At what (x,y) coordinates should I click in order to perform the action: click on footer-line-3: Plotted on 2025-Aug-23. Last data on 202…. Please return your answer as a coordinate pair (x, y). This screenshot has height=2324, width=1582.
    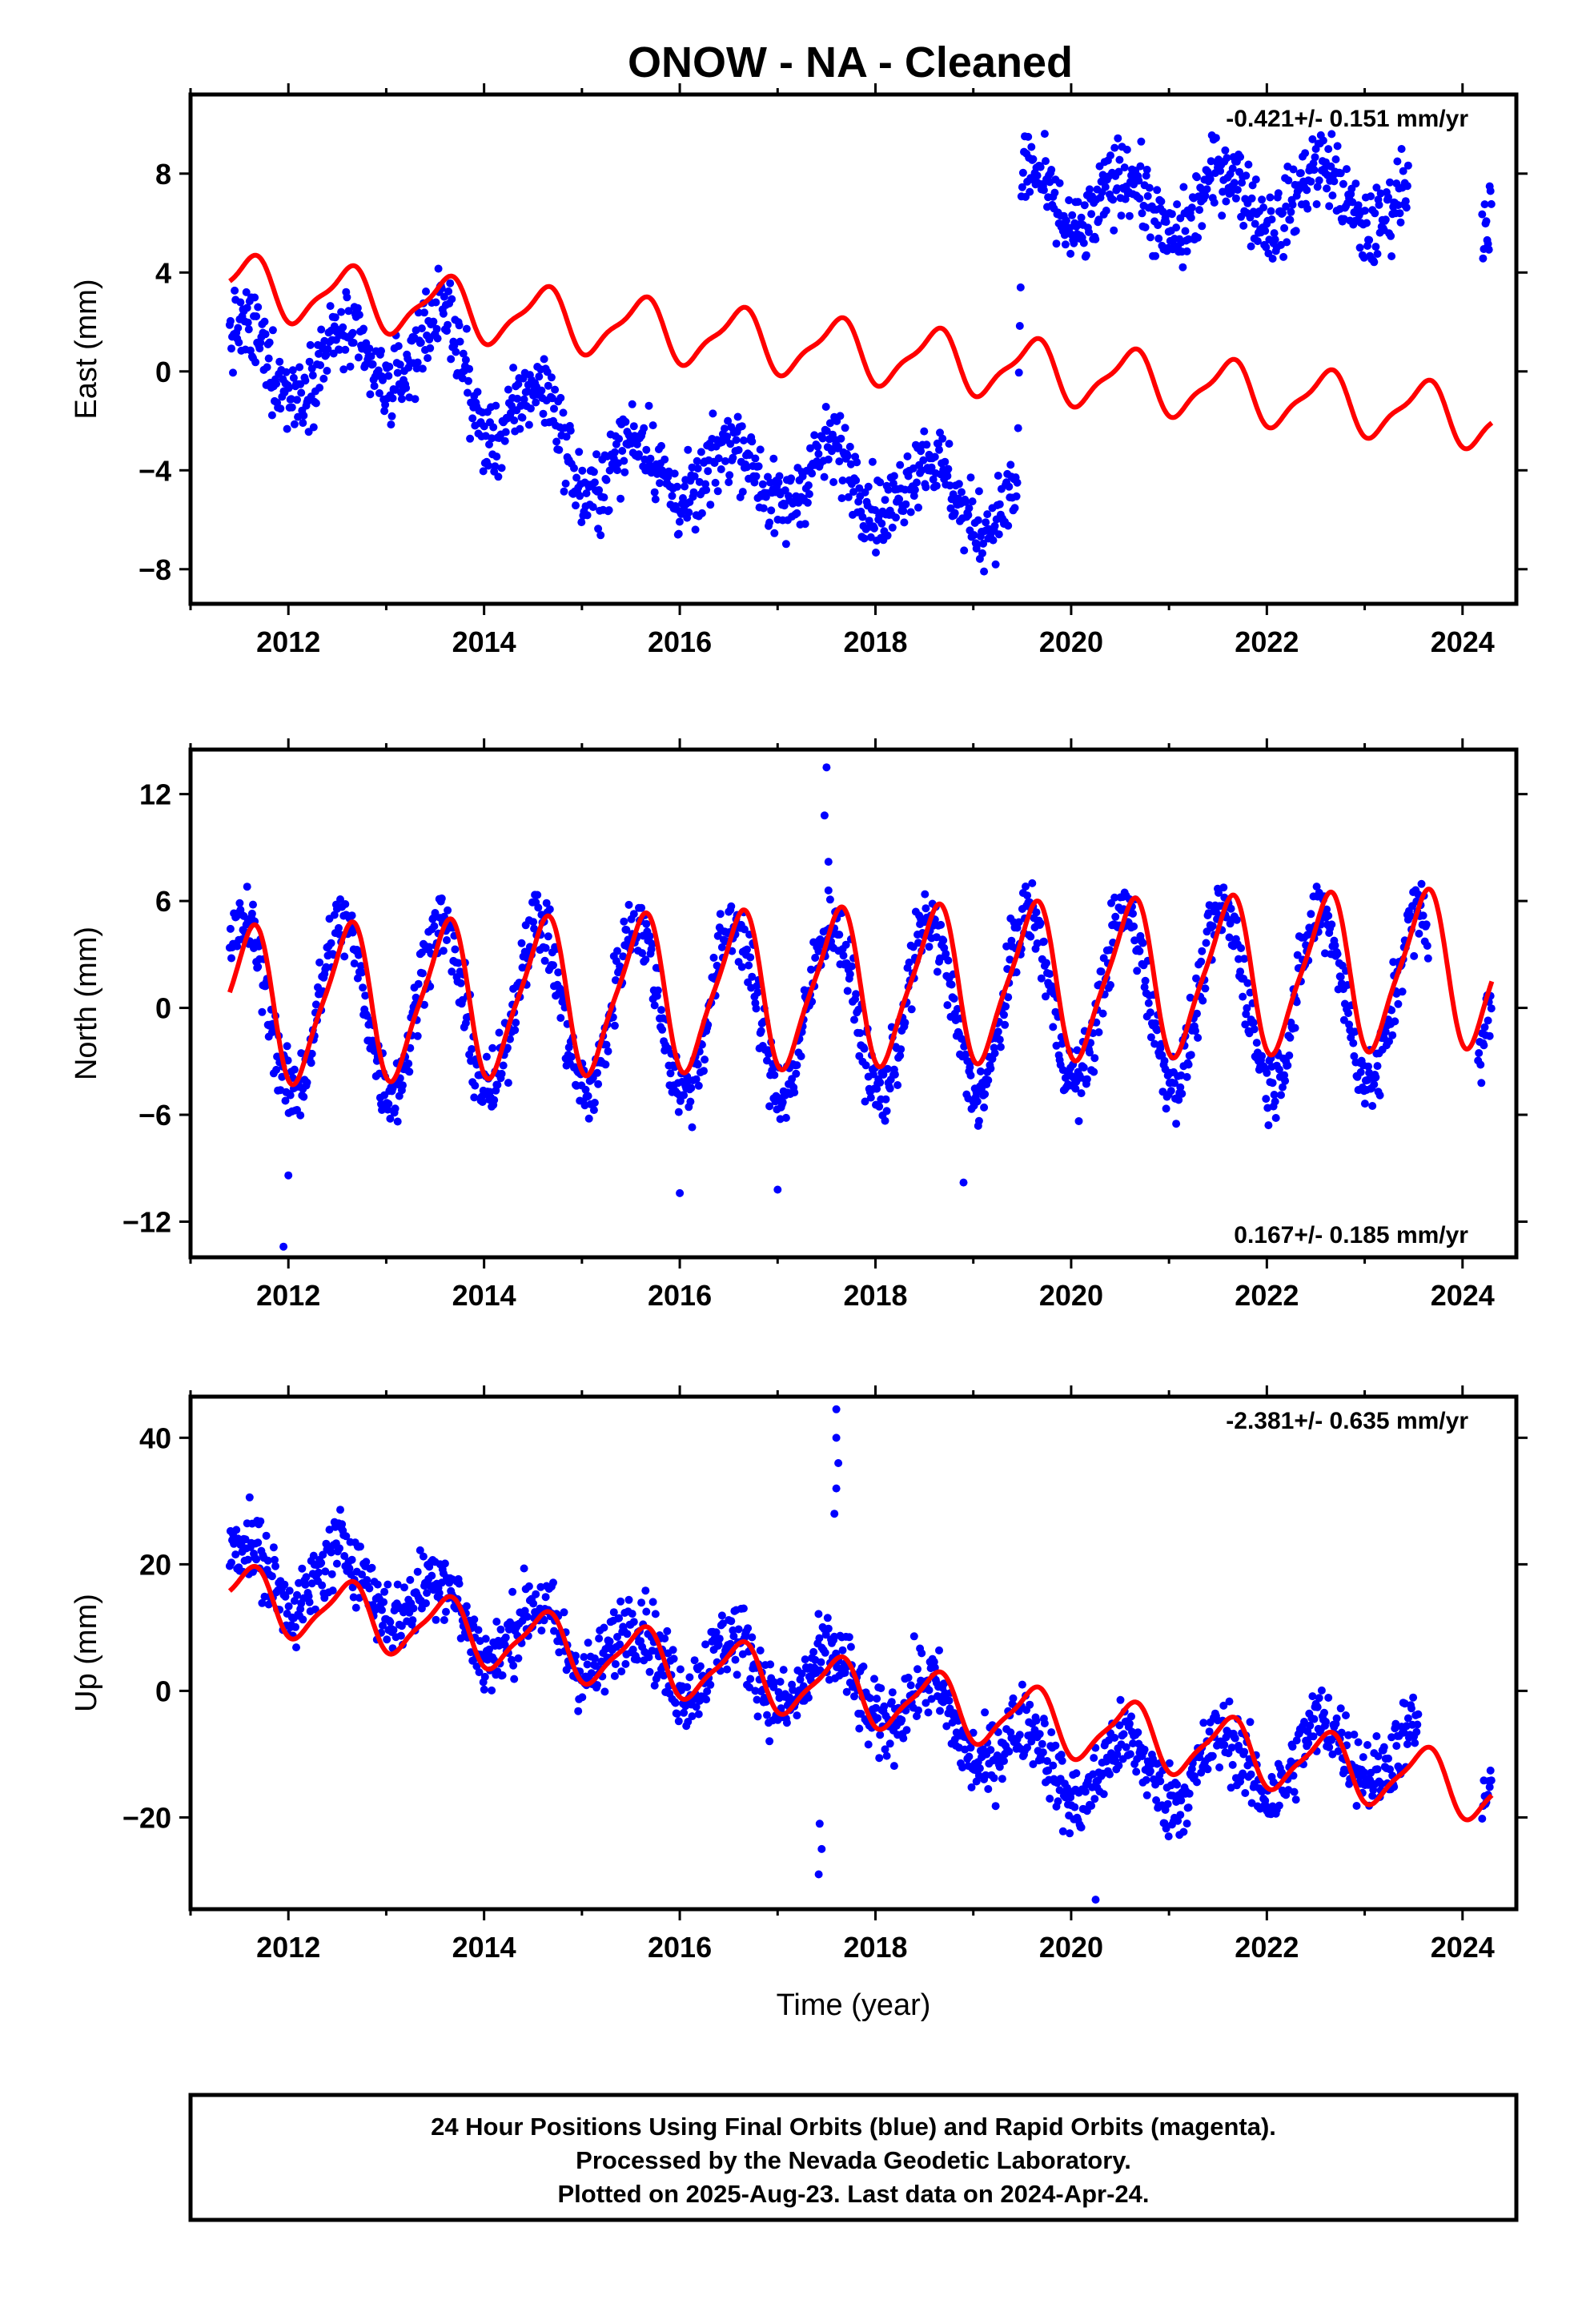
    Looking at the image, I should click on (853, 2194).